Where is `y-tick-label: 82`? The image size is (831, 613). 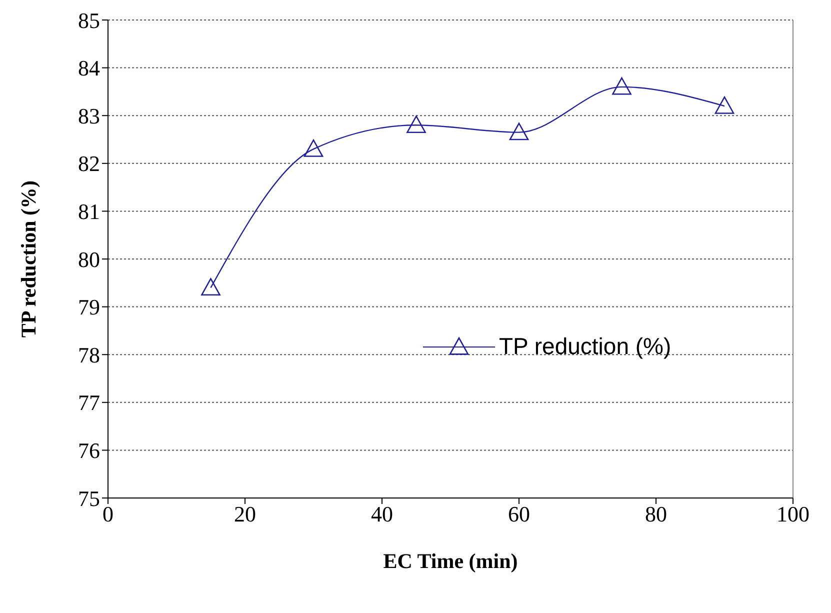
y-tick-label: 82 is located at coordinates (89, 163).